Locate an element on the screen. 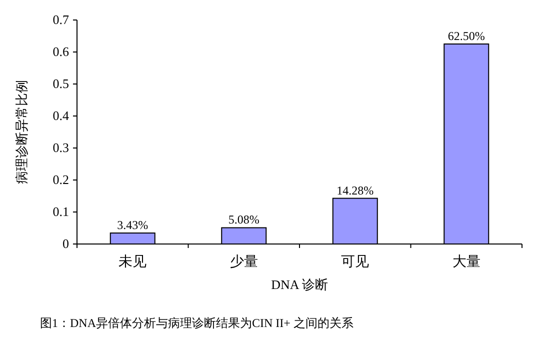 This screenshot has width=544, height=341. data-label: 62.50% is located at coordinates (466, 36).